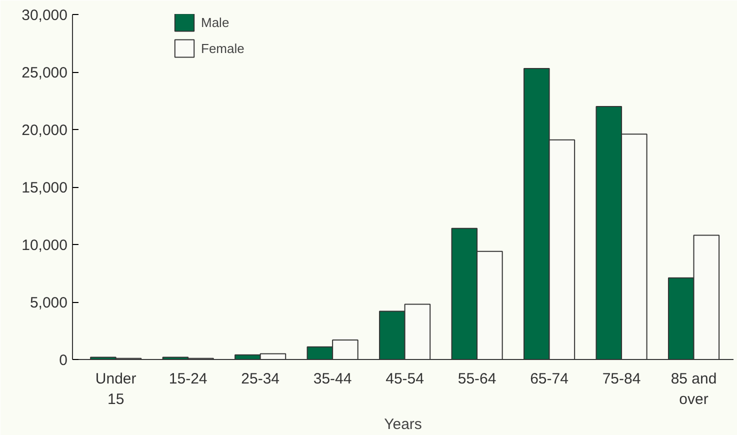  I want to click on x-tick-label: 65-74, so click(549, 379).